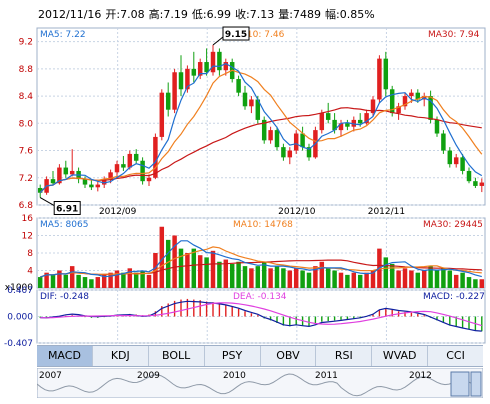  What do you see at coordinates (289, 356) in the screenshot?
I see `tab-obv: OBV` at bounding box center [289, 356].